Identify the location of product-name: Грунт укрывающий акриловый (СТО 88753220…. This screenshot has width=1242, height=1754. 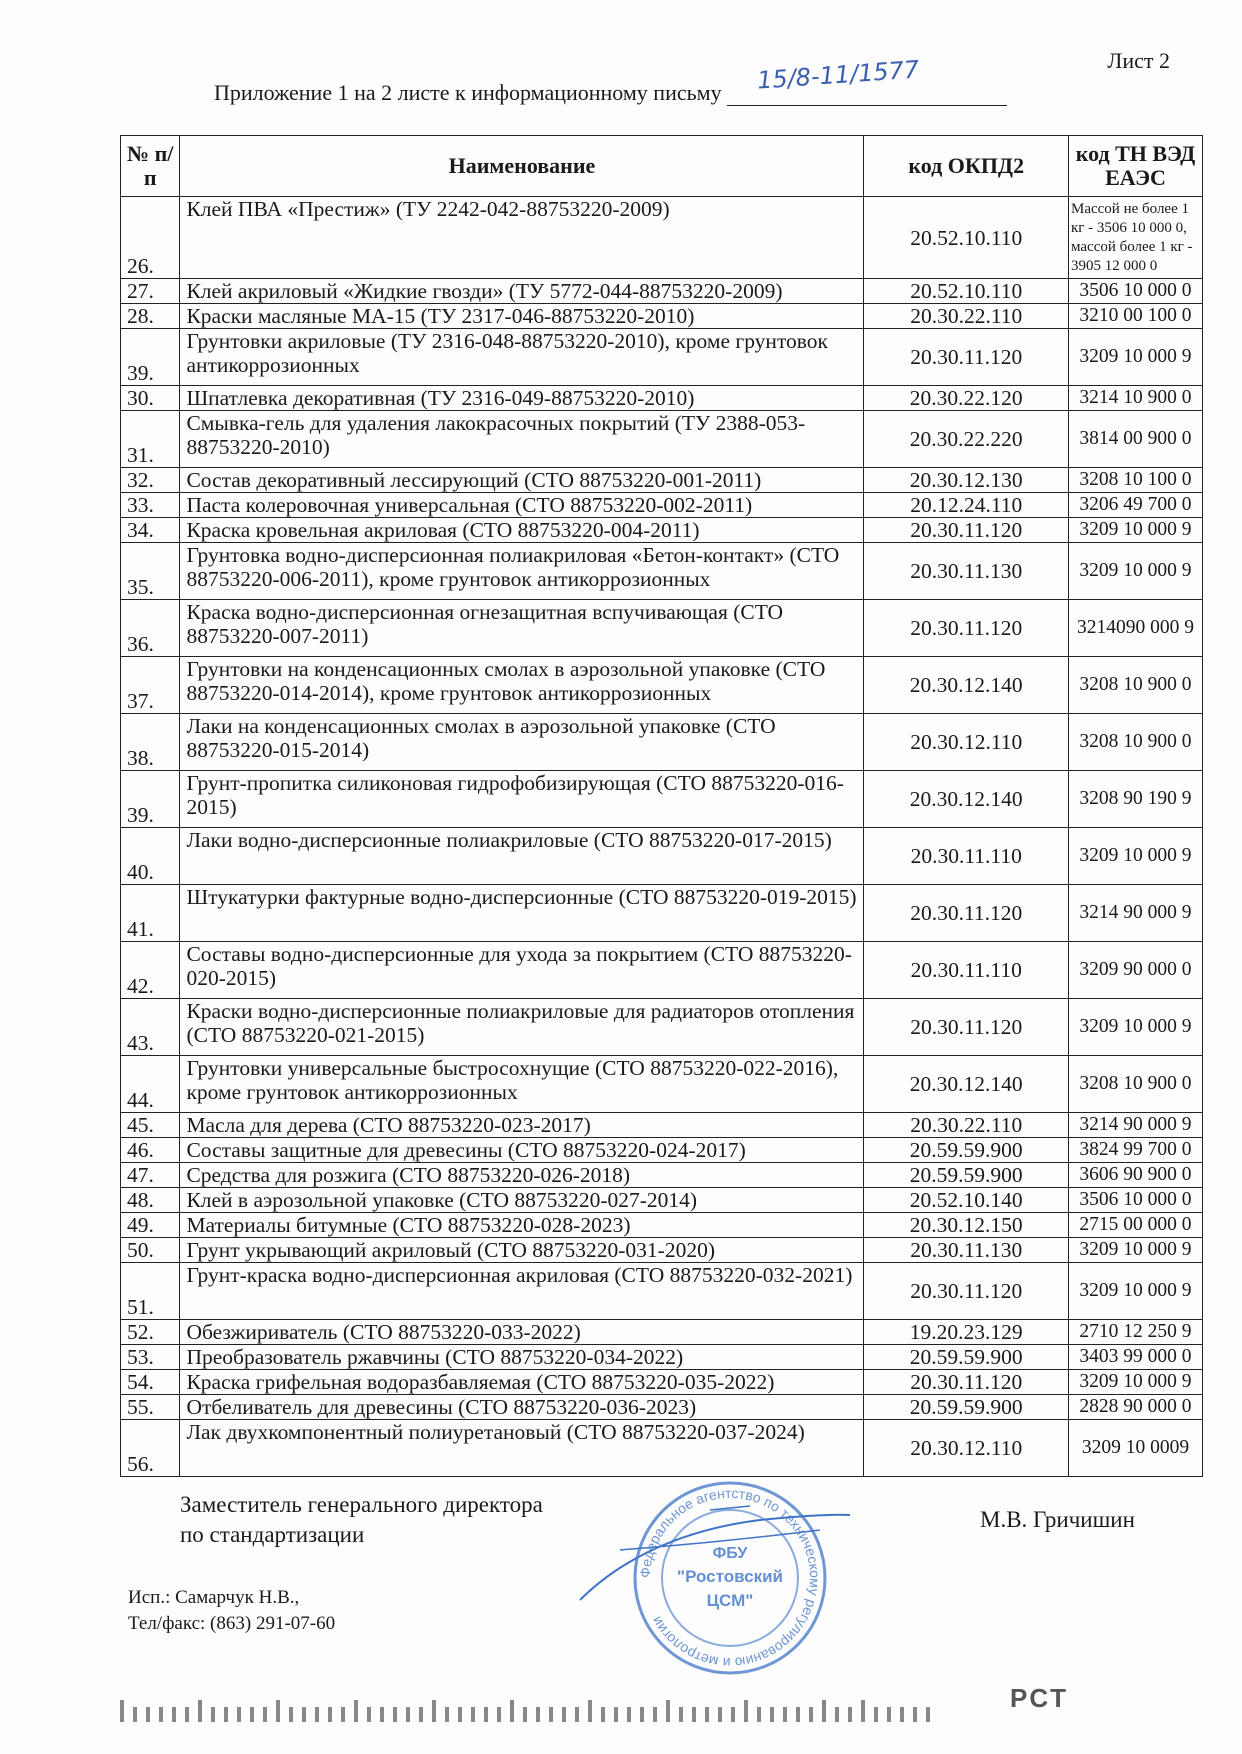
(522, 1250).